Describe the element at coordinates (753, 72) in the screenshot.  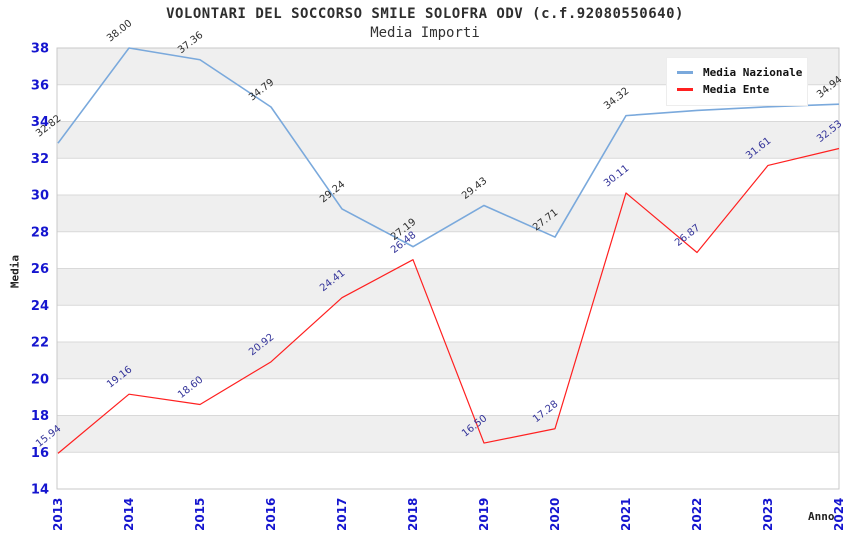
I see `legend-label: Media Nazionale` at that location.